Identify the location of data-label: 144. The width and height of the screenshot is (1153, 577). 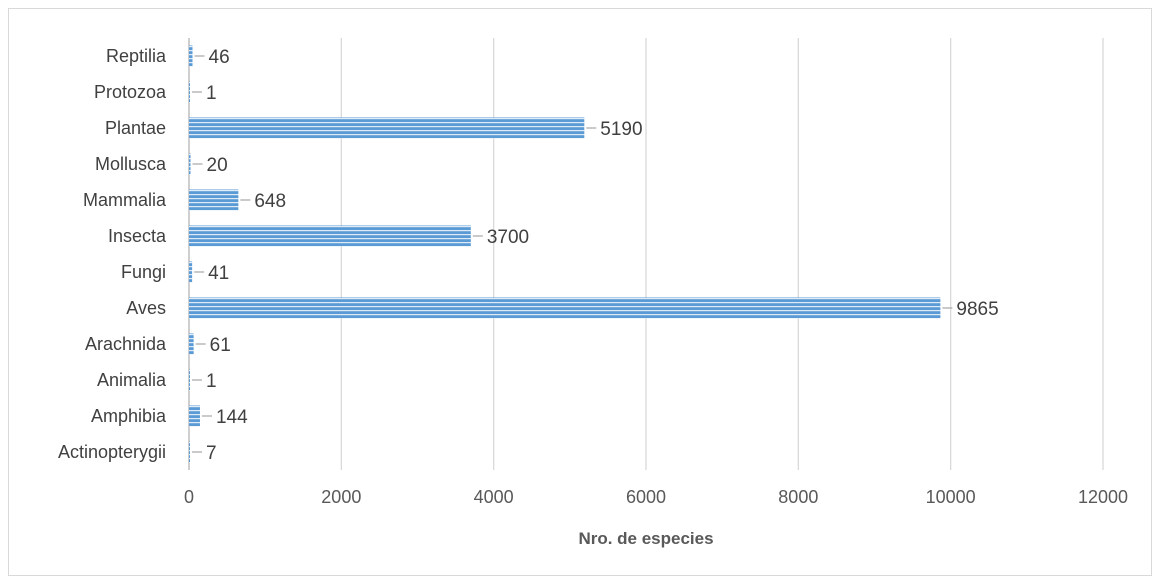
(232, 417).